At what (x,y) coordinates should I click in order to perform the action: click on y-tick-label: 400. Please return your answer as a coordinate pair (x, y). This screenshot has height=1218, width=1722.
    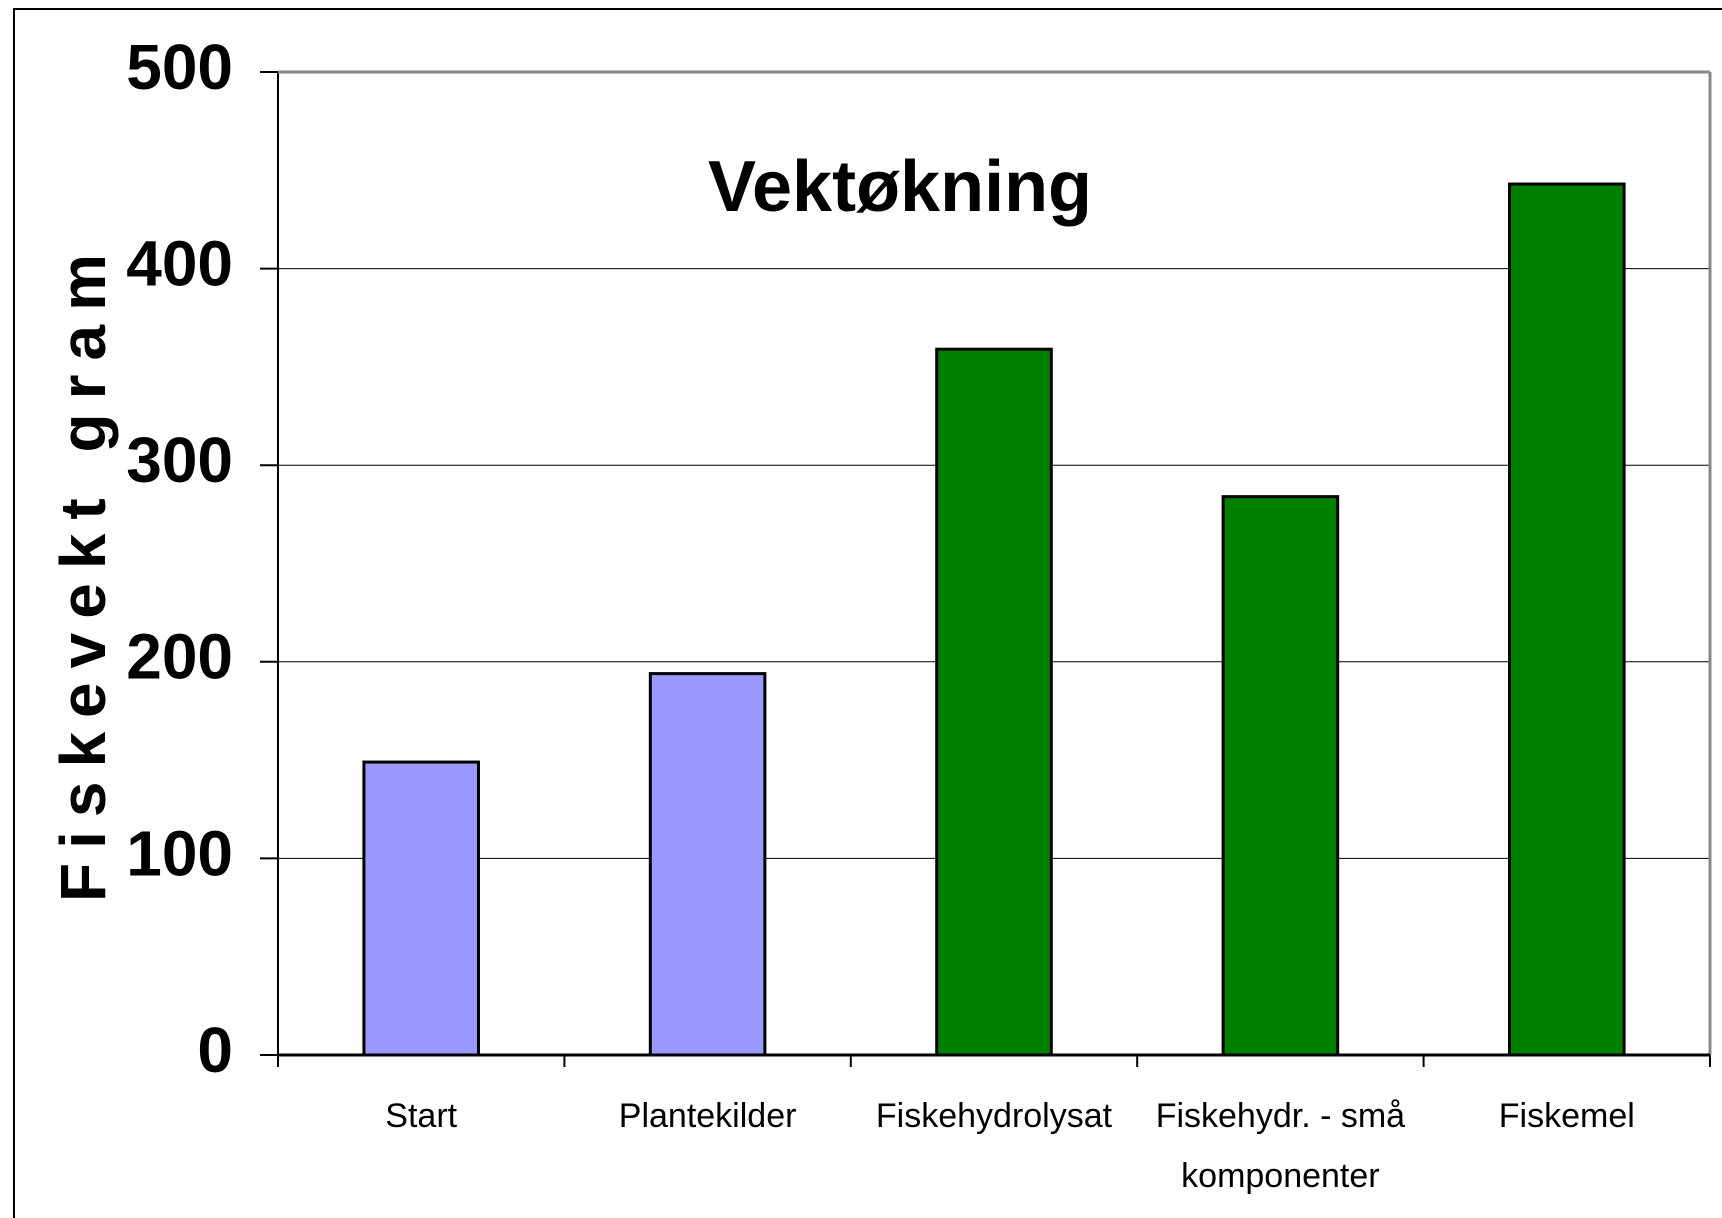
    Looking at the image, I should click on (179, 264).